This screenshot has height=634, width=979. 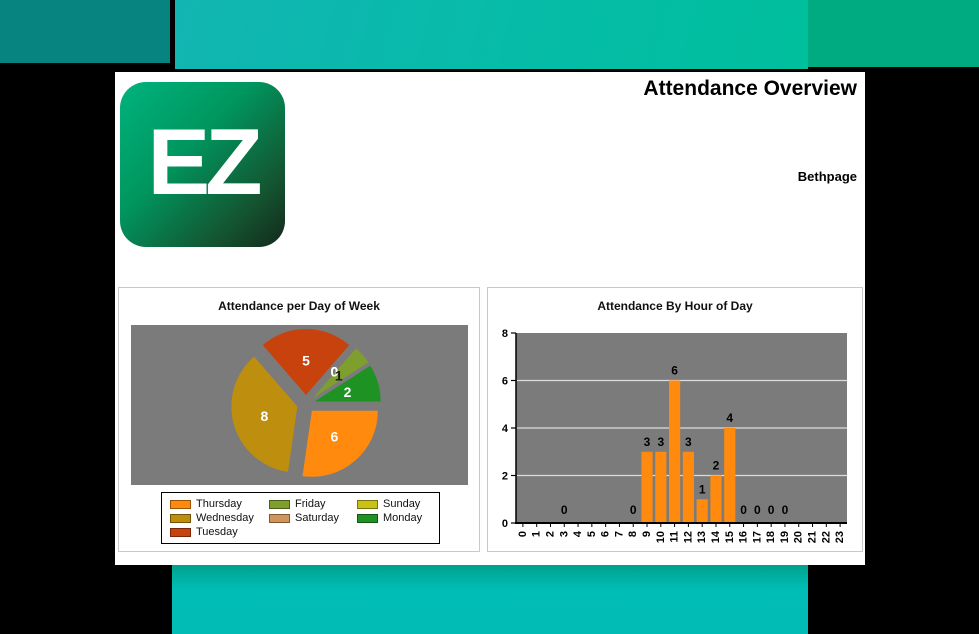 I want to click on x-tick-label: 2, so click(x=550, y=534).